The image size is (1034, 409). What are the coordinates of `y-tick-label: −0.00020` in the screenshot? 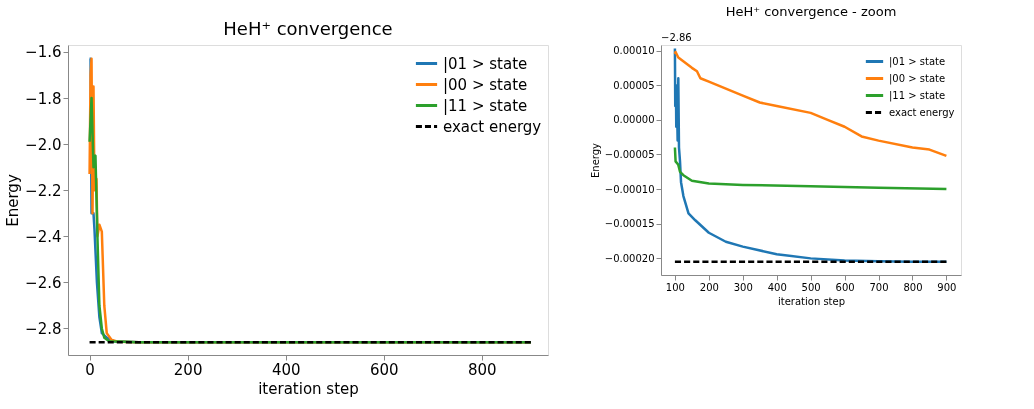 It's located at (629, 258).